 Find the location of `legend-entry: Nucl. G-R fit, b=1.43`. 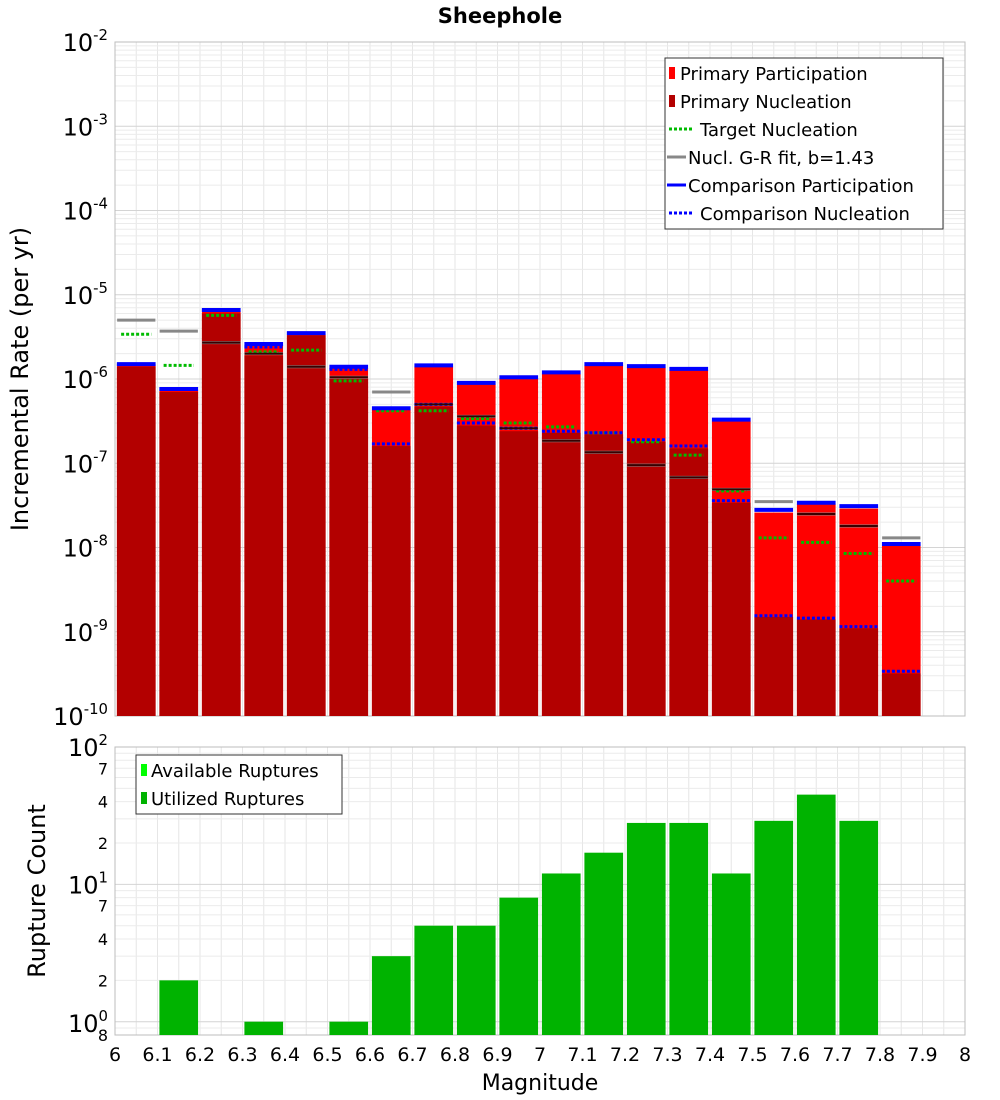

legend-entry: Nucl. G-R fit, b=1.43 is located at coordinates (781, 158).